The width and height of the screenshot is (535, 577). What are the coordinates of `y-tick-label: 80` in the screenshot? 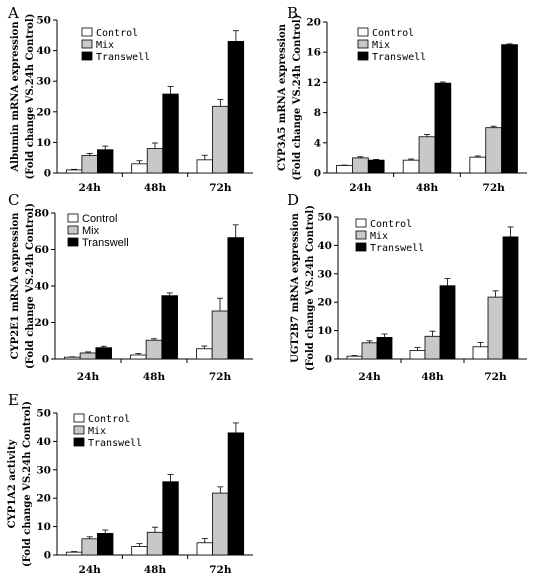 It's located at (41, 214).